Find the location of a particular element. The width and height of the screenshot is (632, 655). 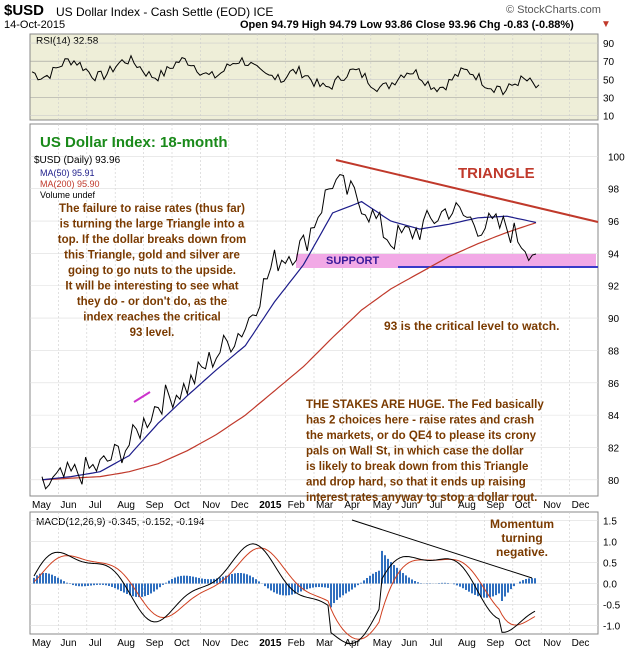

x-label: Jun is located at coordinates (68, 505).